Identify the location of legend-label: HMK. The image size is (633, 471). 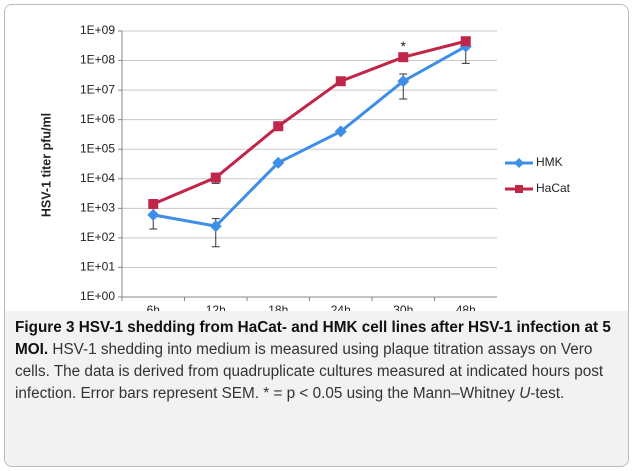
(549, 162).